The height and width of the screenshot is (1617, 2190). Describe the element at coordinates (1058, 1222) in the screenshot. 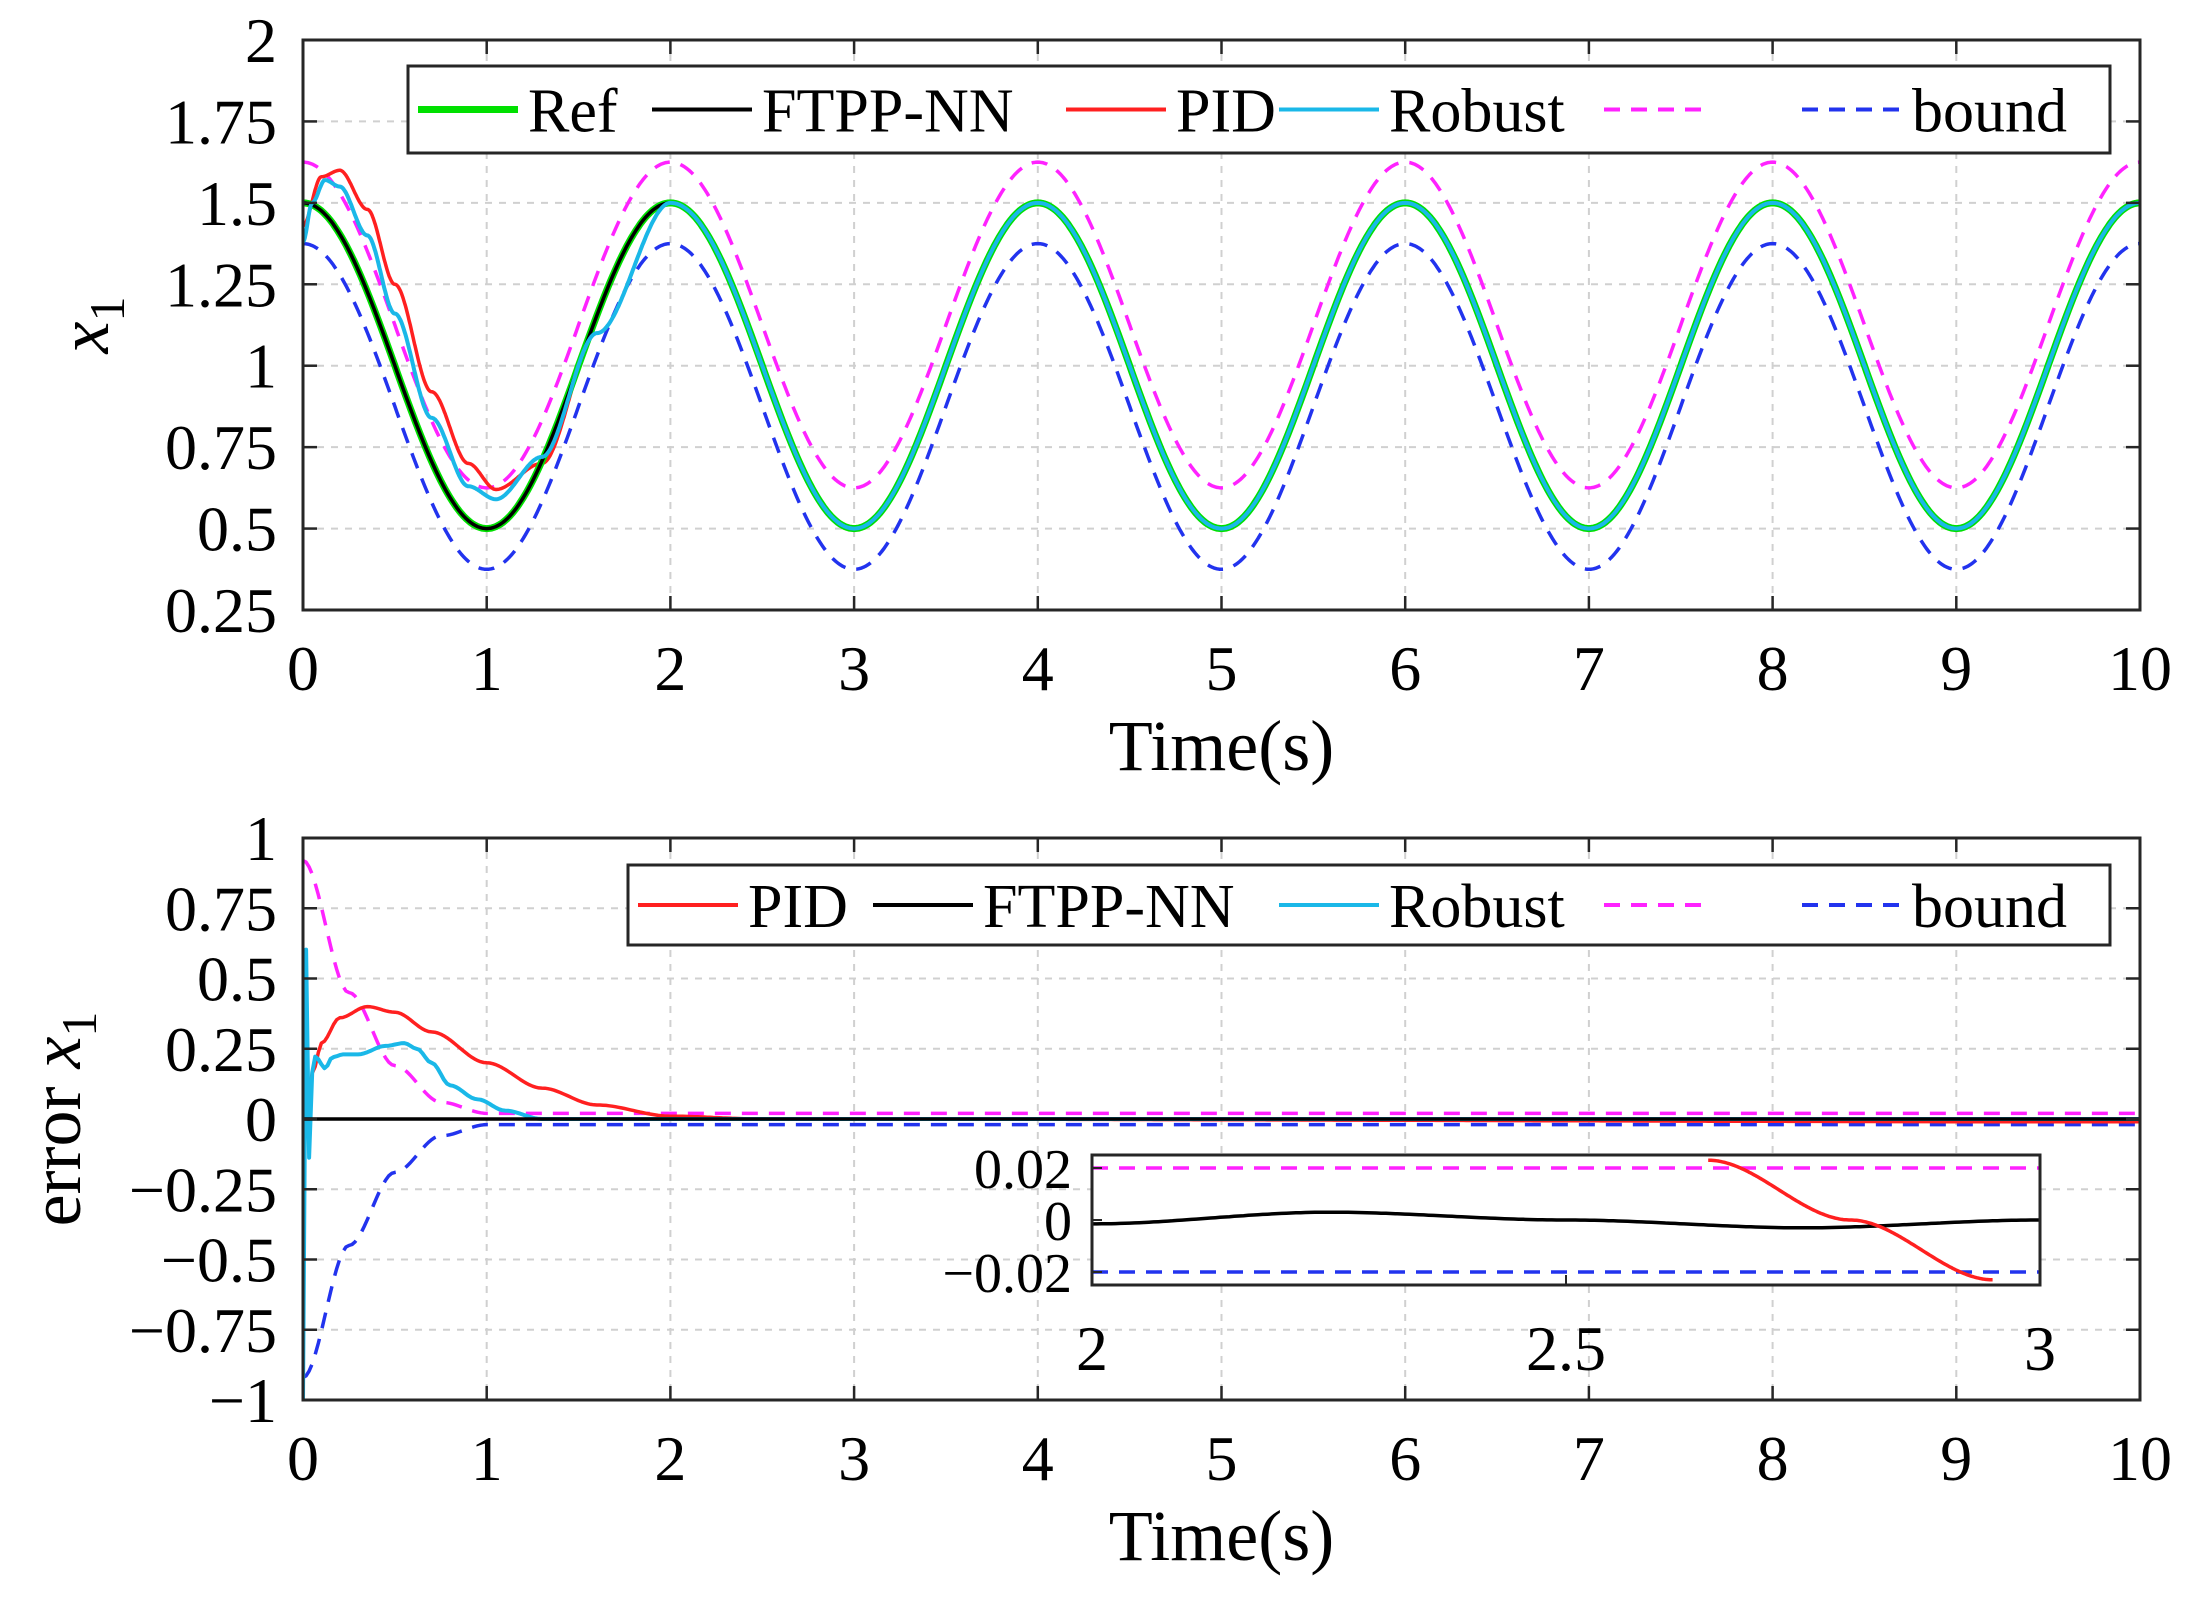

I see `inset-y-tick-label: 0` at that location.